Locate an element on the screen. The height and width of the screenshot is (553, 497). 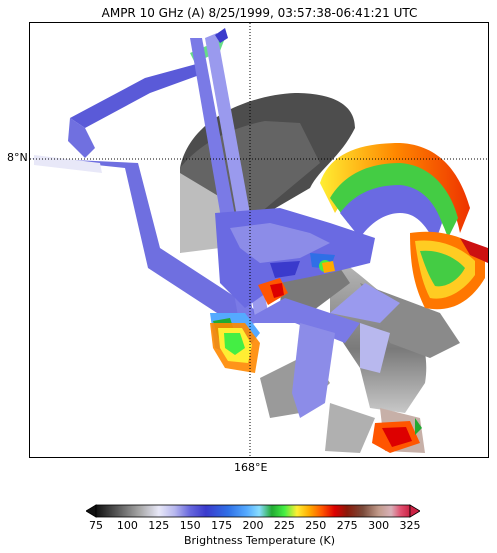
colorbar is located at coordinates (253, 511).